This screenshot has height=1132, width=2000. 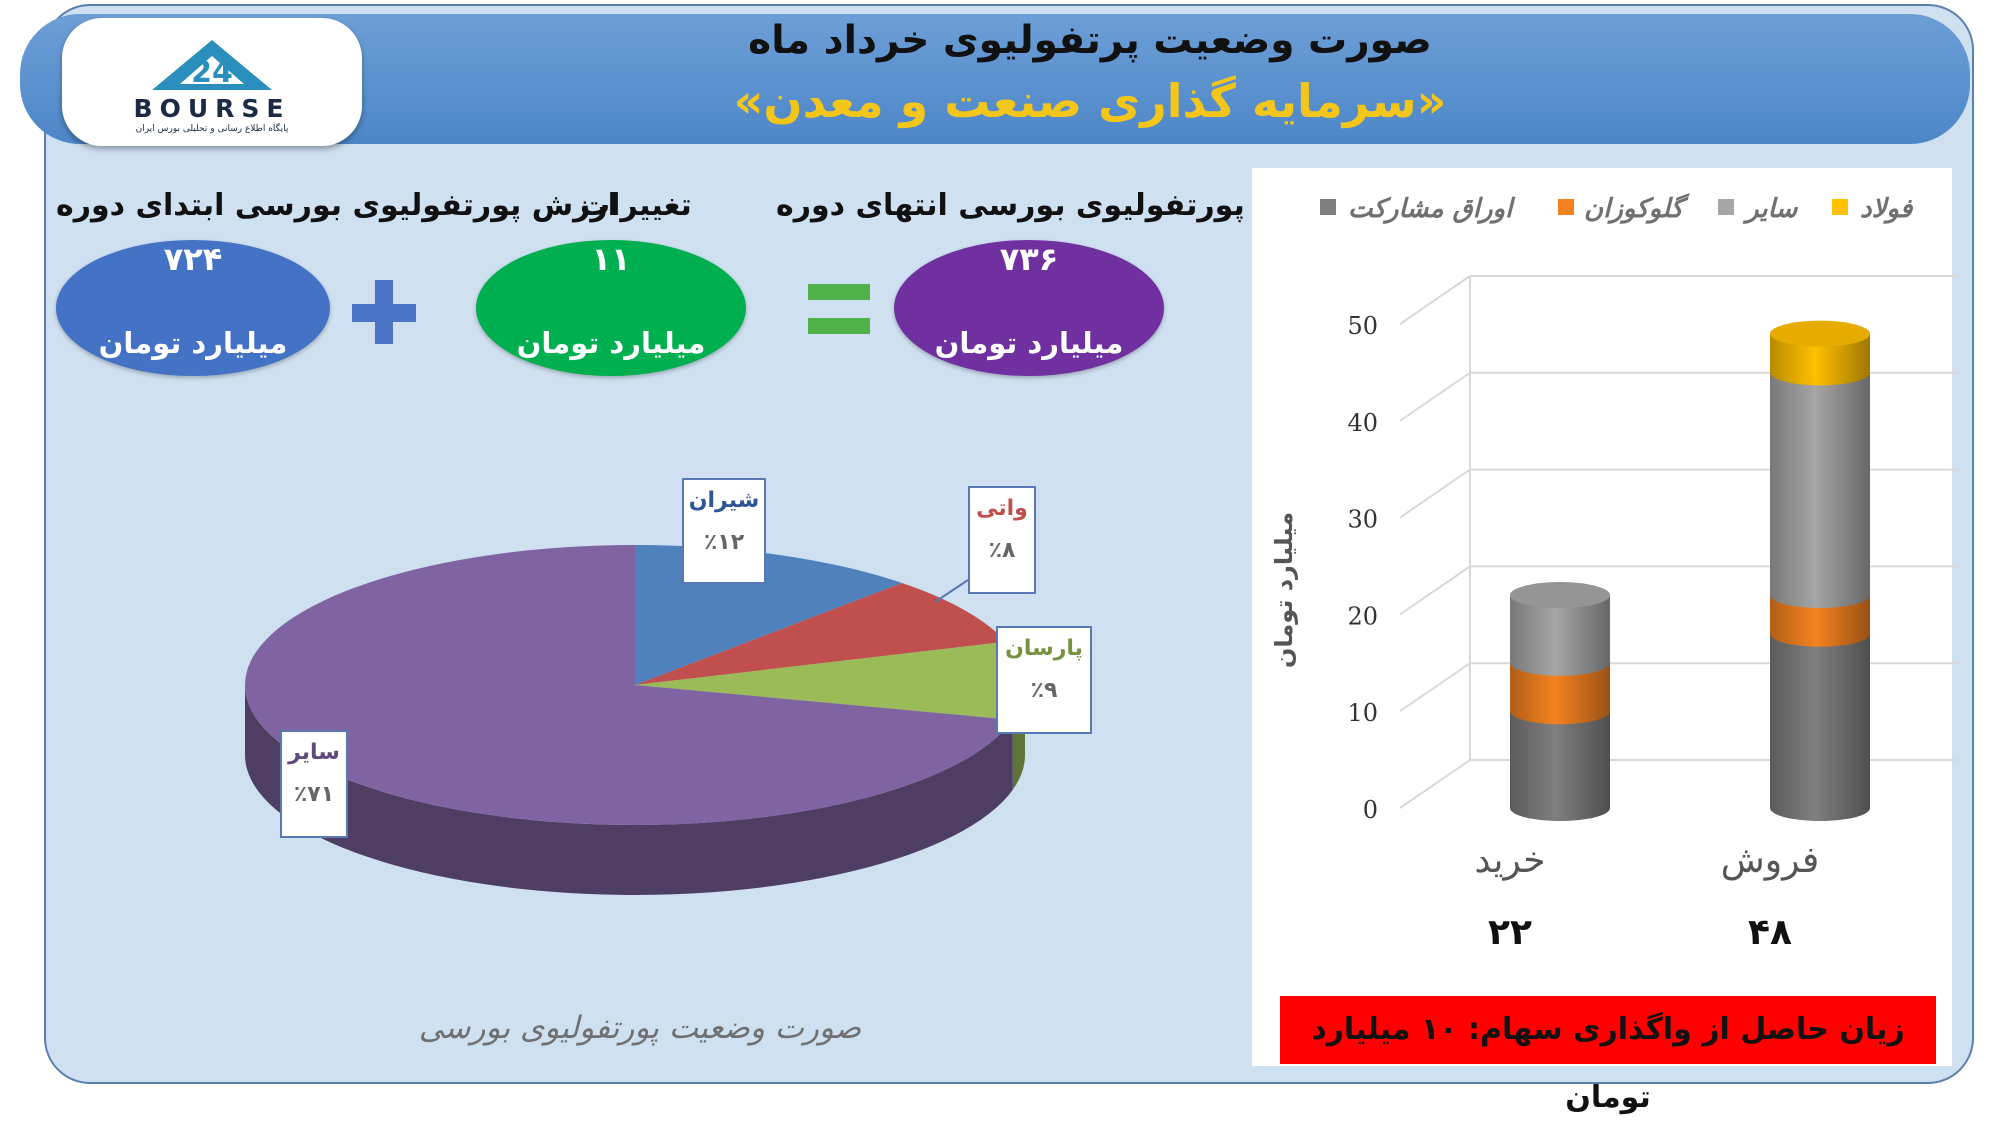 What do you see at coordinates (1510, 932) in the screenshot?
I see `total-buy: ۲۲` at bounding box center [1510, 932].